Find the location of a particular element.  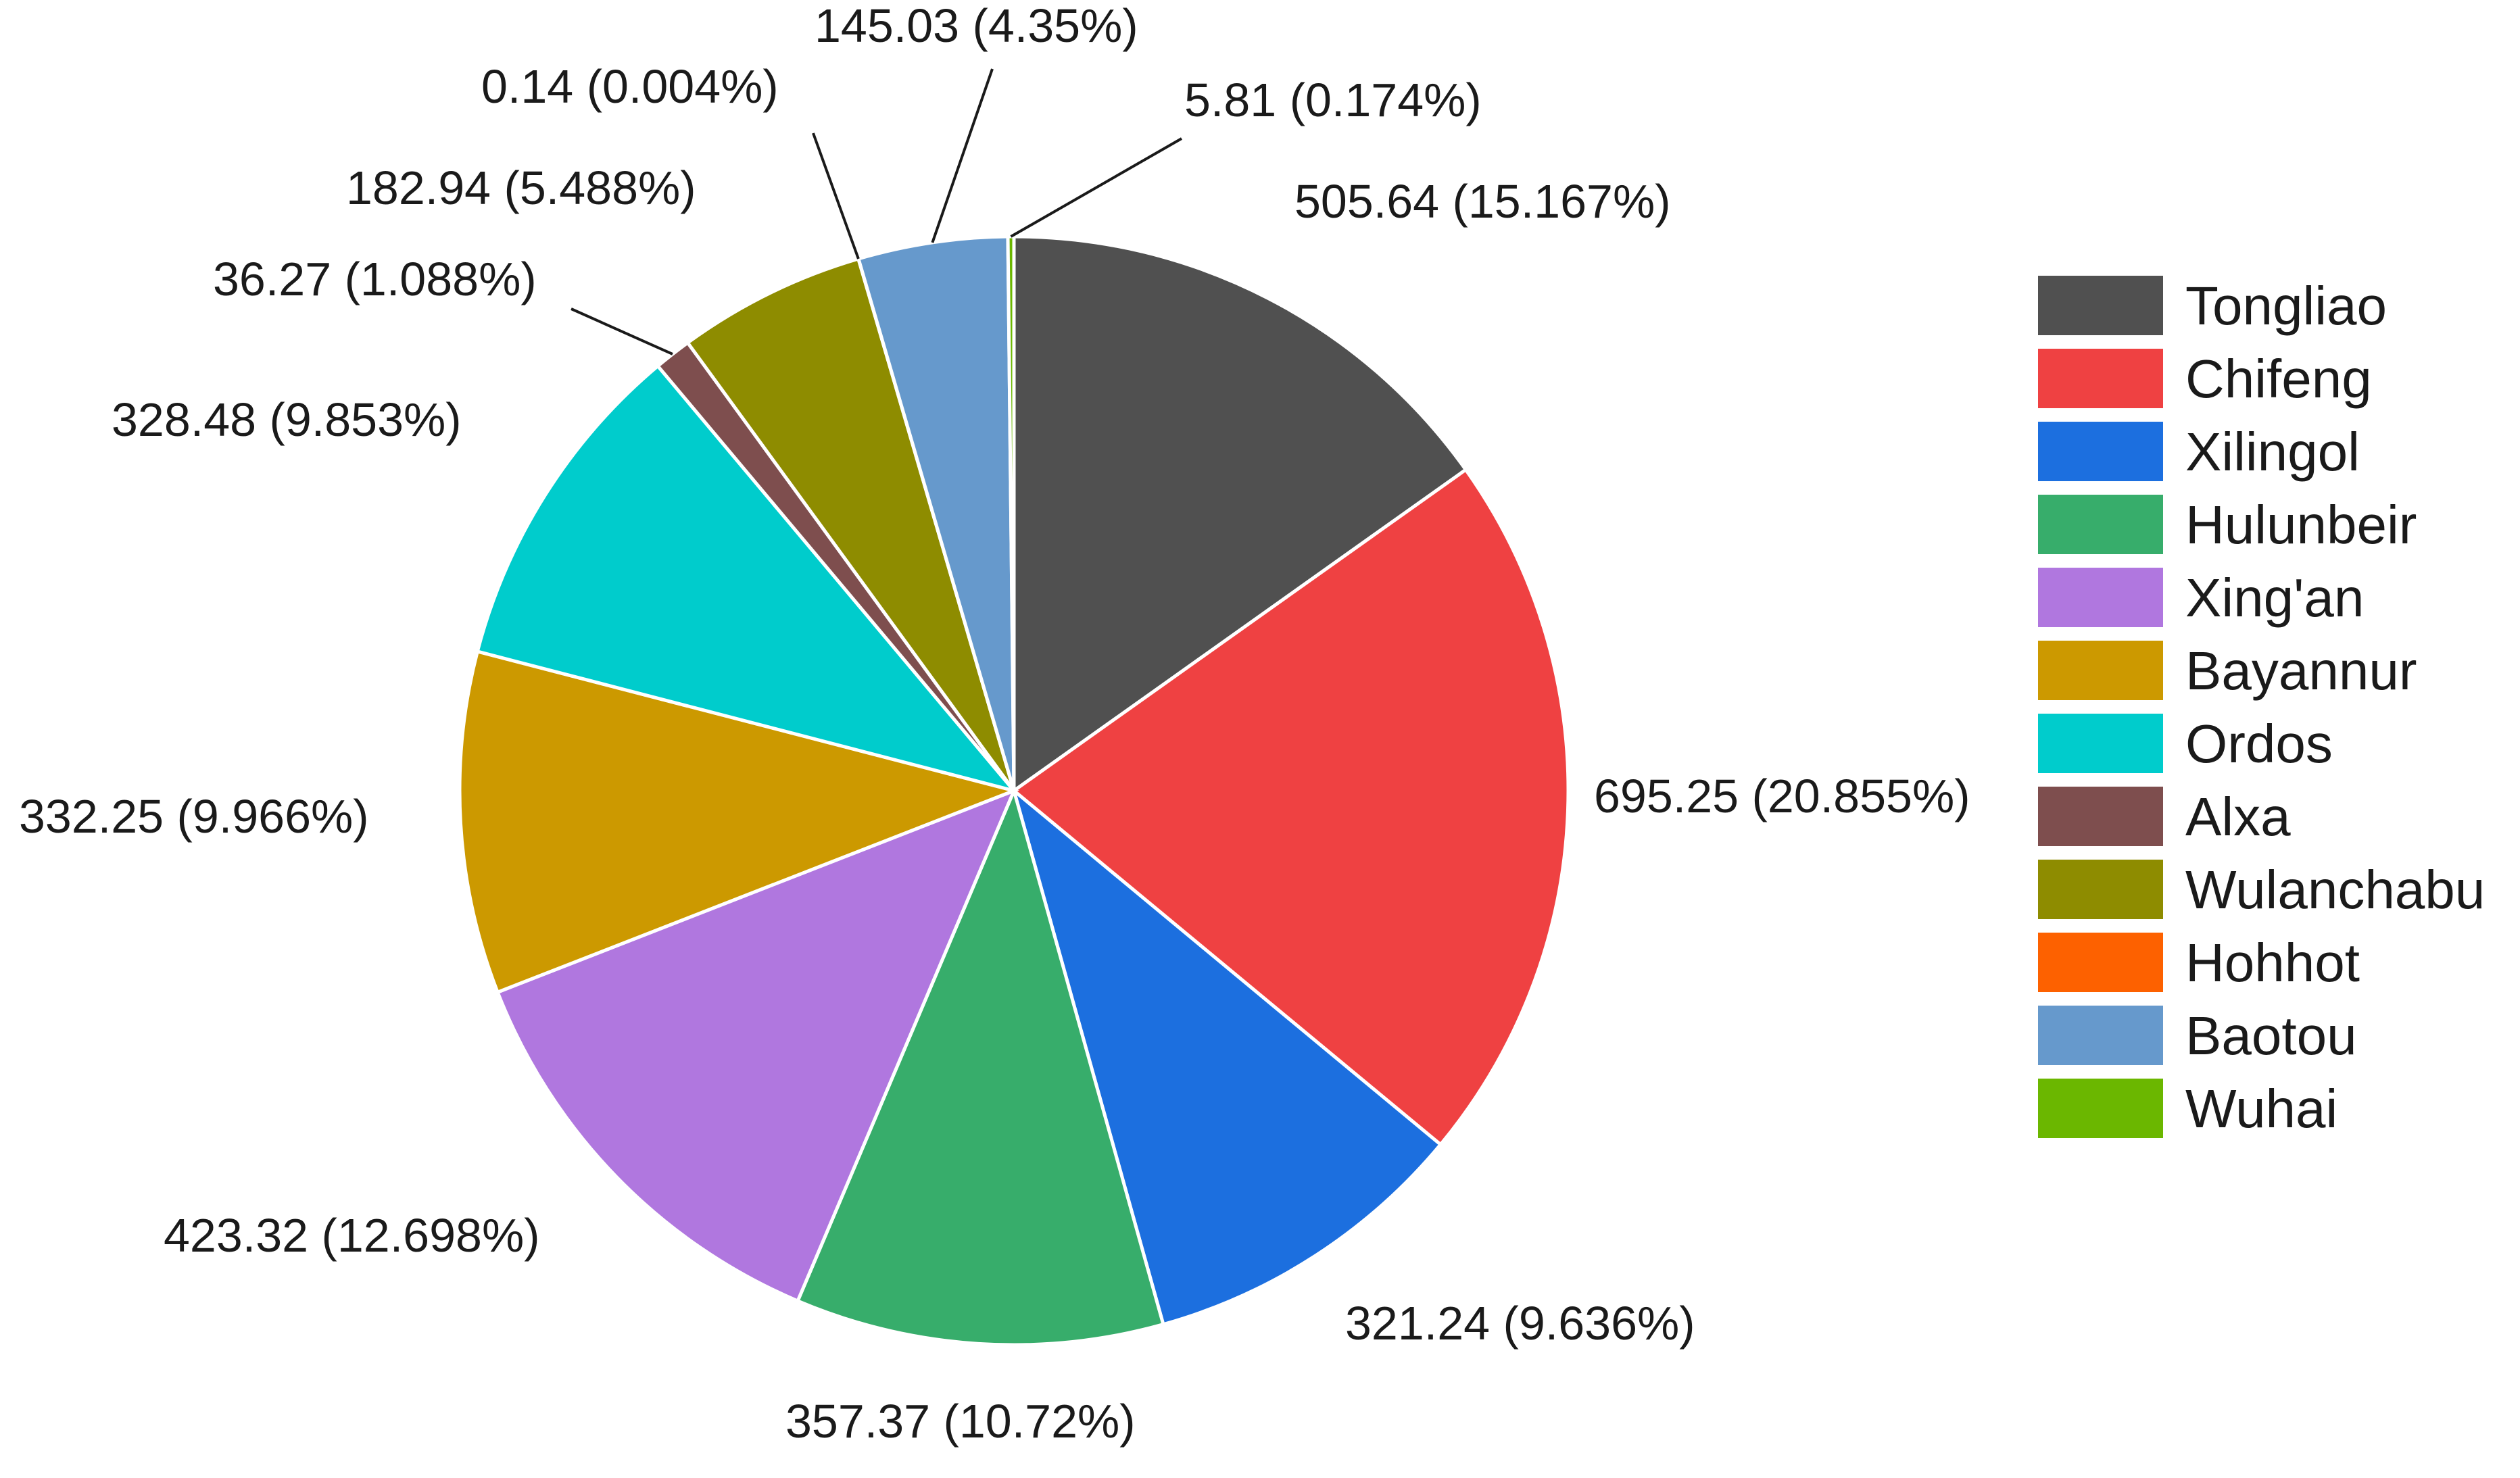

legend-swatch-ordos is located at coordinates (2100, 743).